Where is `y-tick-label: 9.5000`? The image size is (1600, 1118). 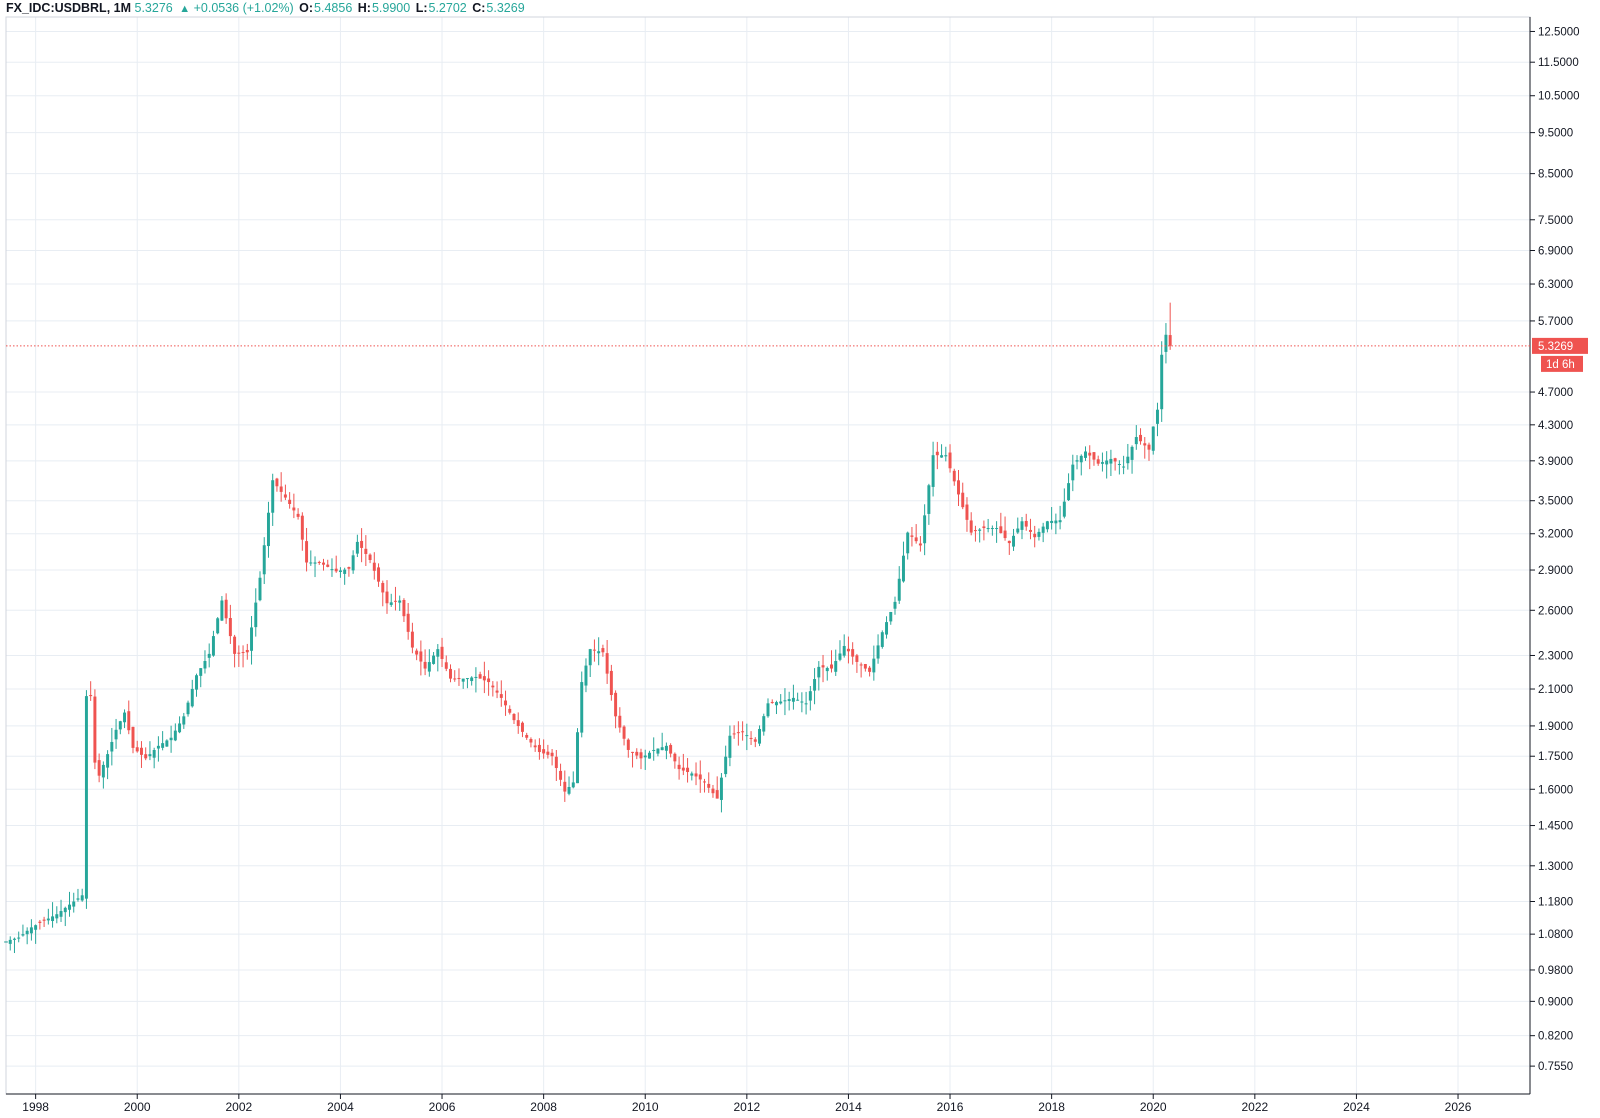 y-tick-label: 9.5000 is located at coordinates (1555, 134).